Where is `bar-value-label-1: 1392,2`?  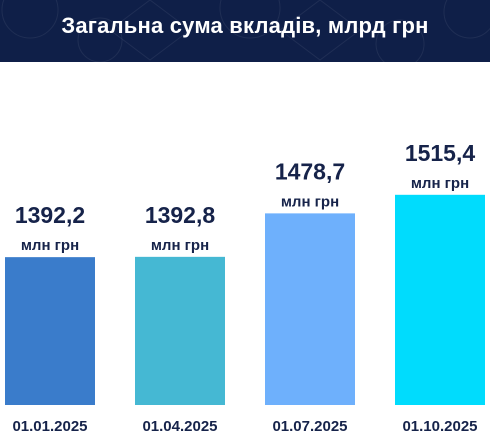 bar-value-label-1: 1392,2 is located at coordinates (50, 215).